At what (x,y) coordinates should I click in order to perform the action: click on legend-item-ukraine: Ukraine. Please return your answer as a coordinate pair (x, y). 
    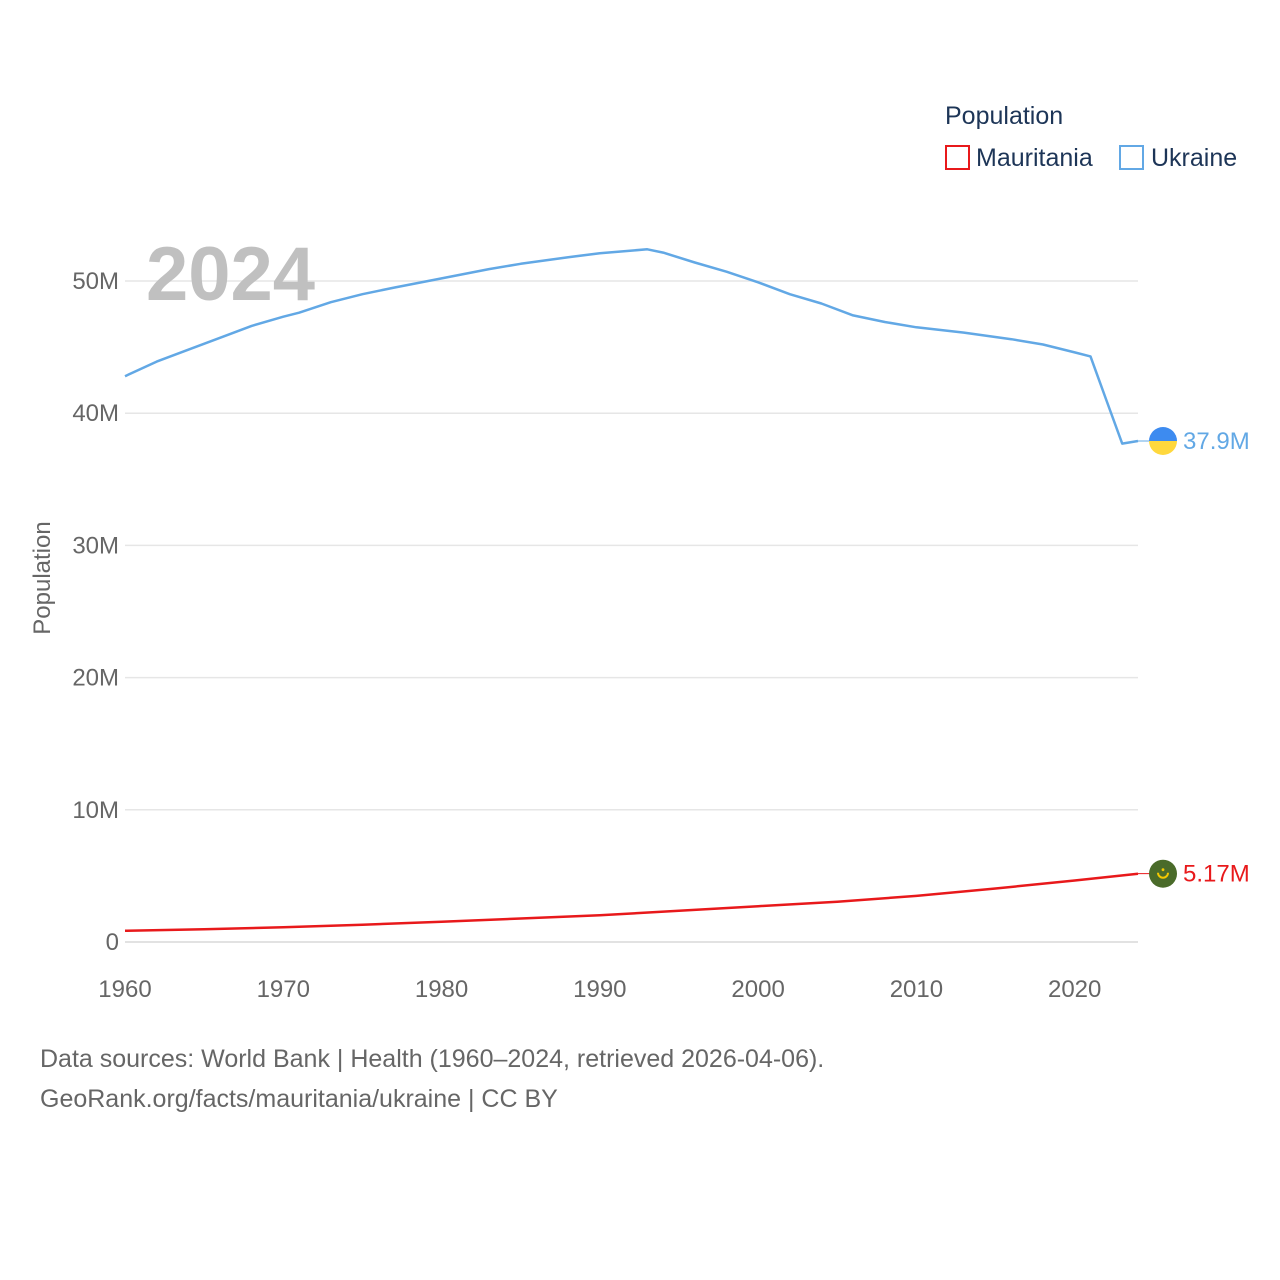
    Looking at the image, I should click on (1178, 158).